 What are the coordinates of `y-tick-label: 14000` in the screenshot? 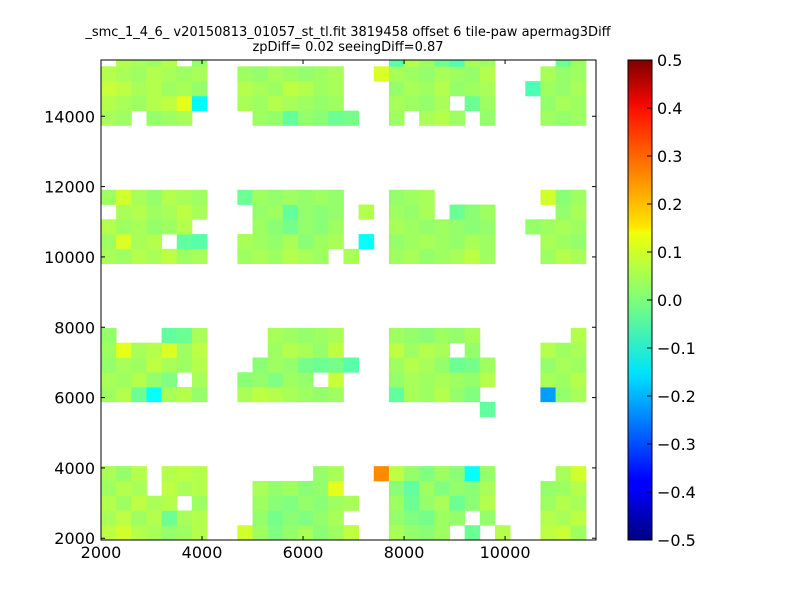 It's located at (69, 116).